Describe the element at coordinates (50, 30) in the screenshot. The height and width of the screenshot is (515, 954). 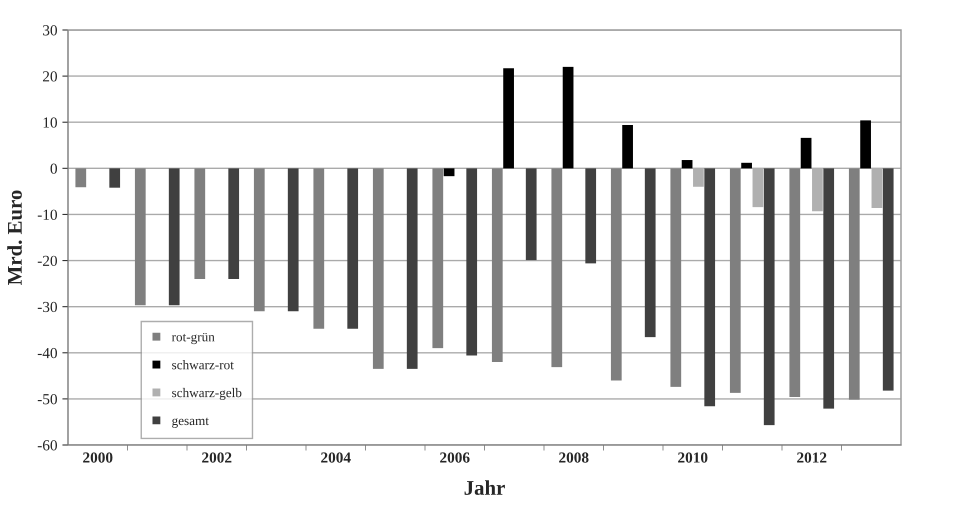
I see `y-tick-label: 30` at that location.